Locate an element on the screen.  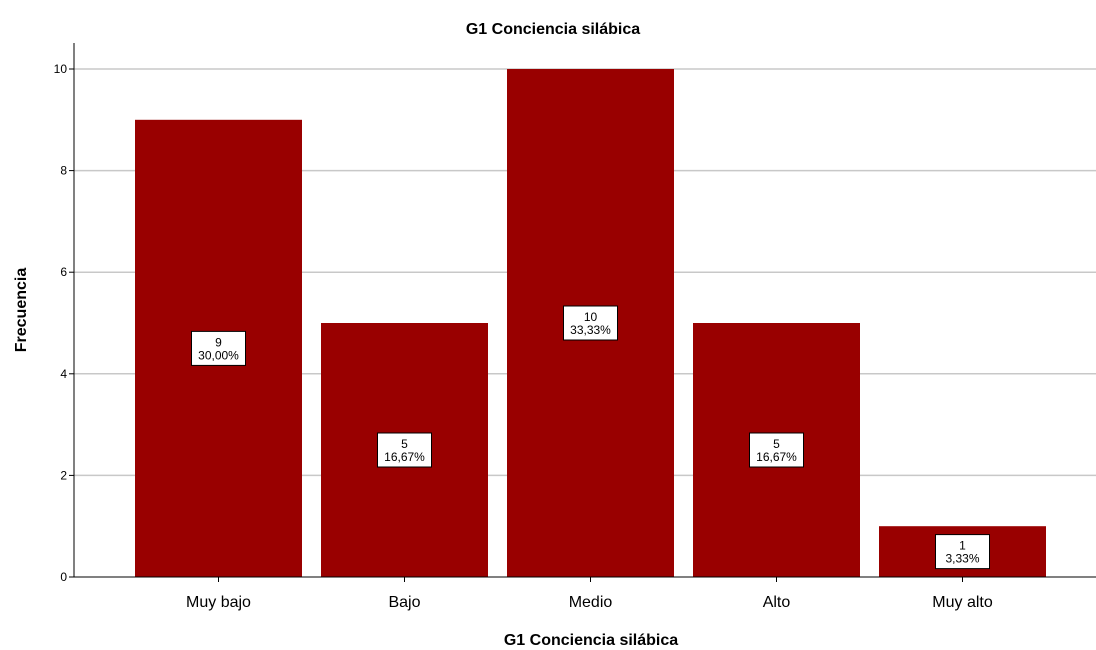
y-tick-label: 10 is located at coordinates (61, 69).